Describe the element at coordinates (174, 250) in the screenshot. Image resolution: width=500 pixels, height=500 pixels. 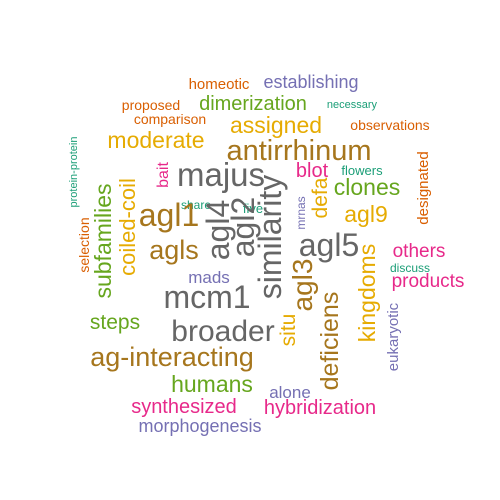
I see `word-agls: agls` at that location.